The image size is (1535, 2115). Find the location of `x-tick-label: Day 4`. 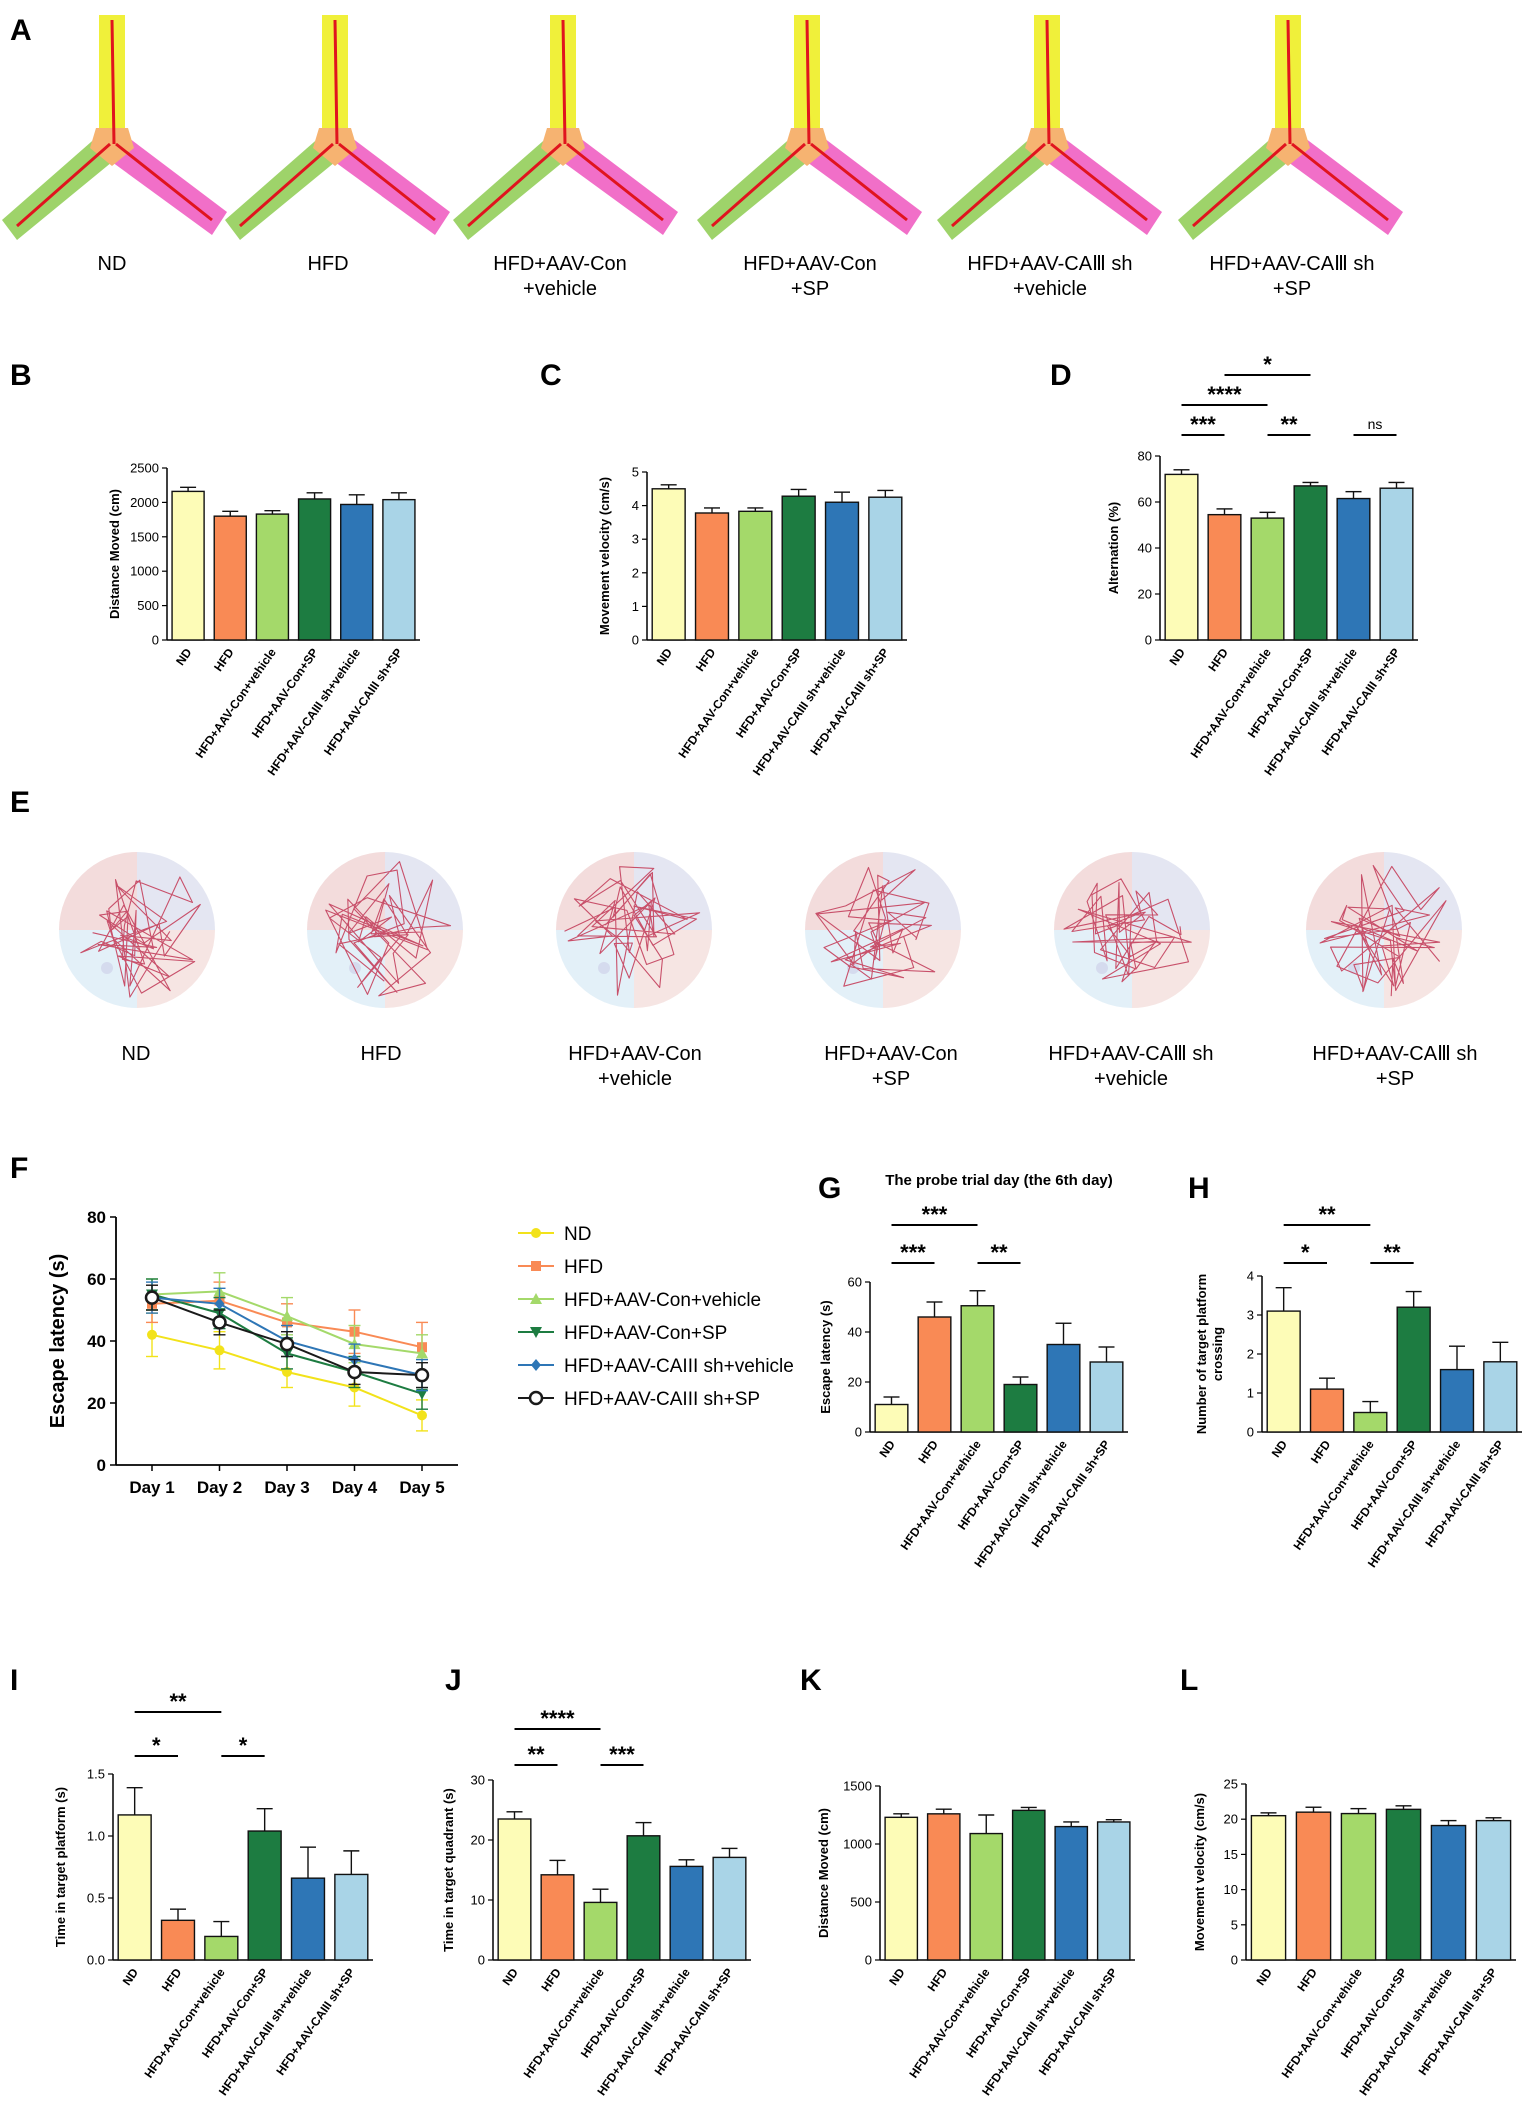

x-tick-label: Day 4 is located at coordinates (355, 1487).